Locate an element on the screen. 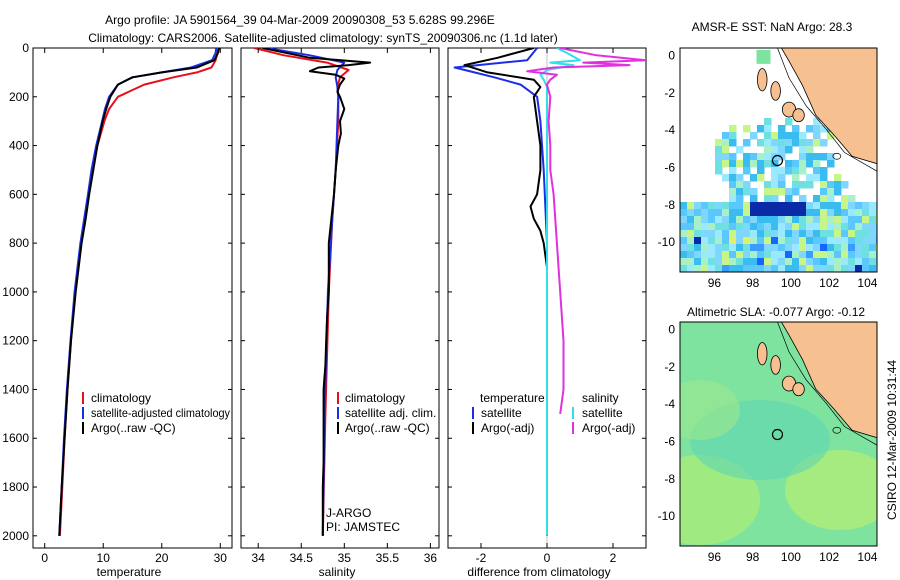 The height and width of the screenshot is (580, 900). y-tick-label: -2 is located at coordinates (669, 367).